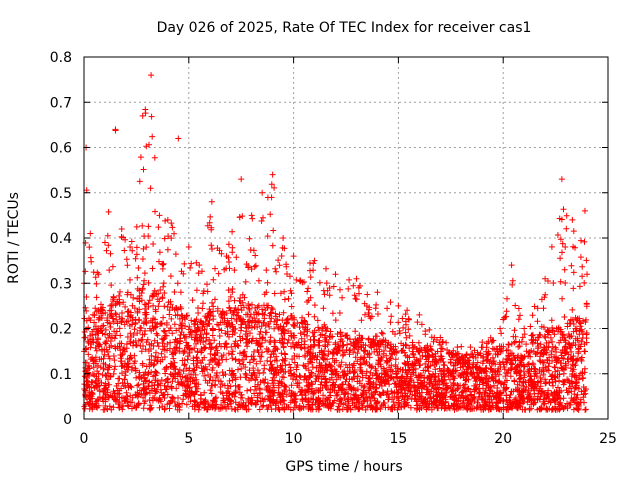 The image size is (640, 480). What do you see at coordinates (188, 439) in the screenshot?
I see `x-tick-label: 5` at bounding box center [188, 439].